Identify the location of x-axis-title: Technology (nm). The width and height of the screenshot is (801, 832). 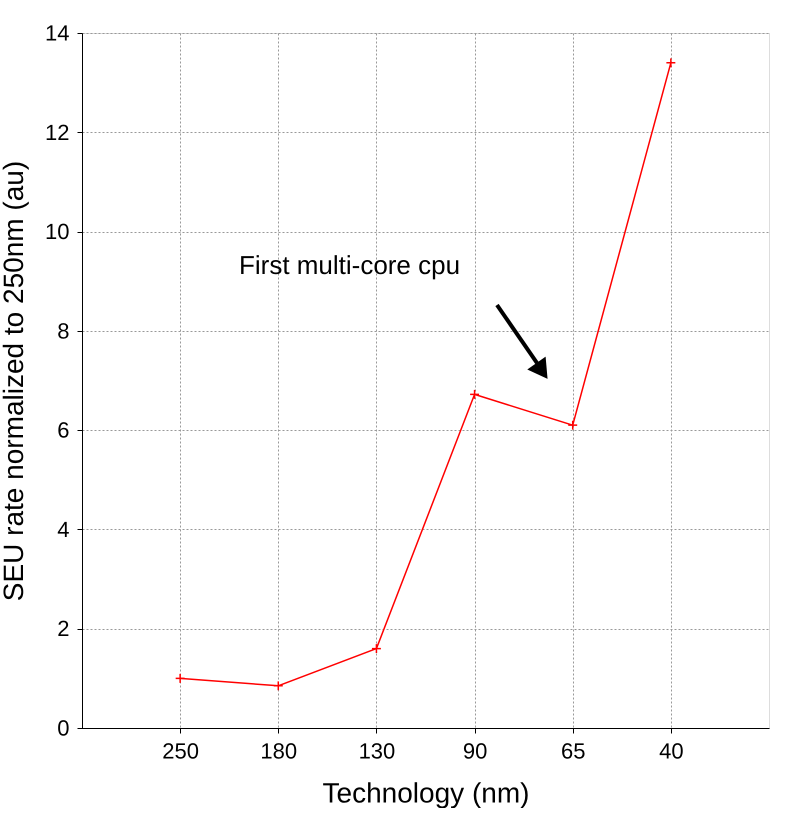
(426, 793).